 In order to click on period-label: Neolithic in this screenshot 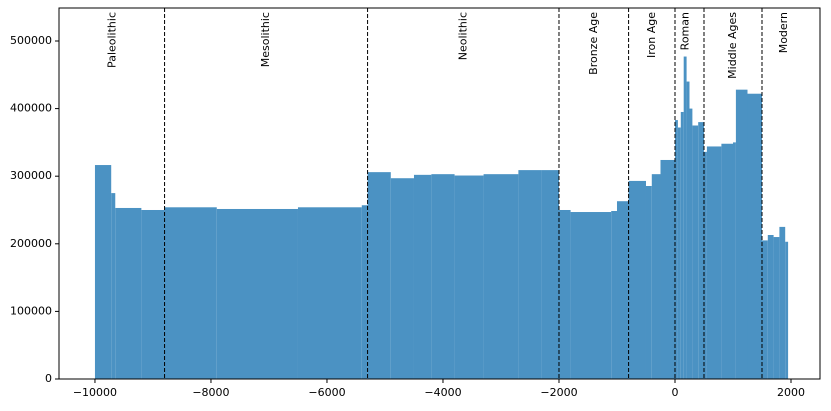, I will do `click(462, 36)`.